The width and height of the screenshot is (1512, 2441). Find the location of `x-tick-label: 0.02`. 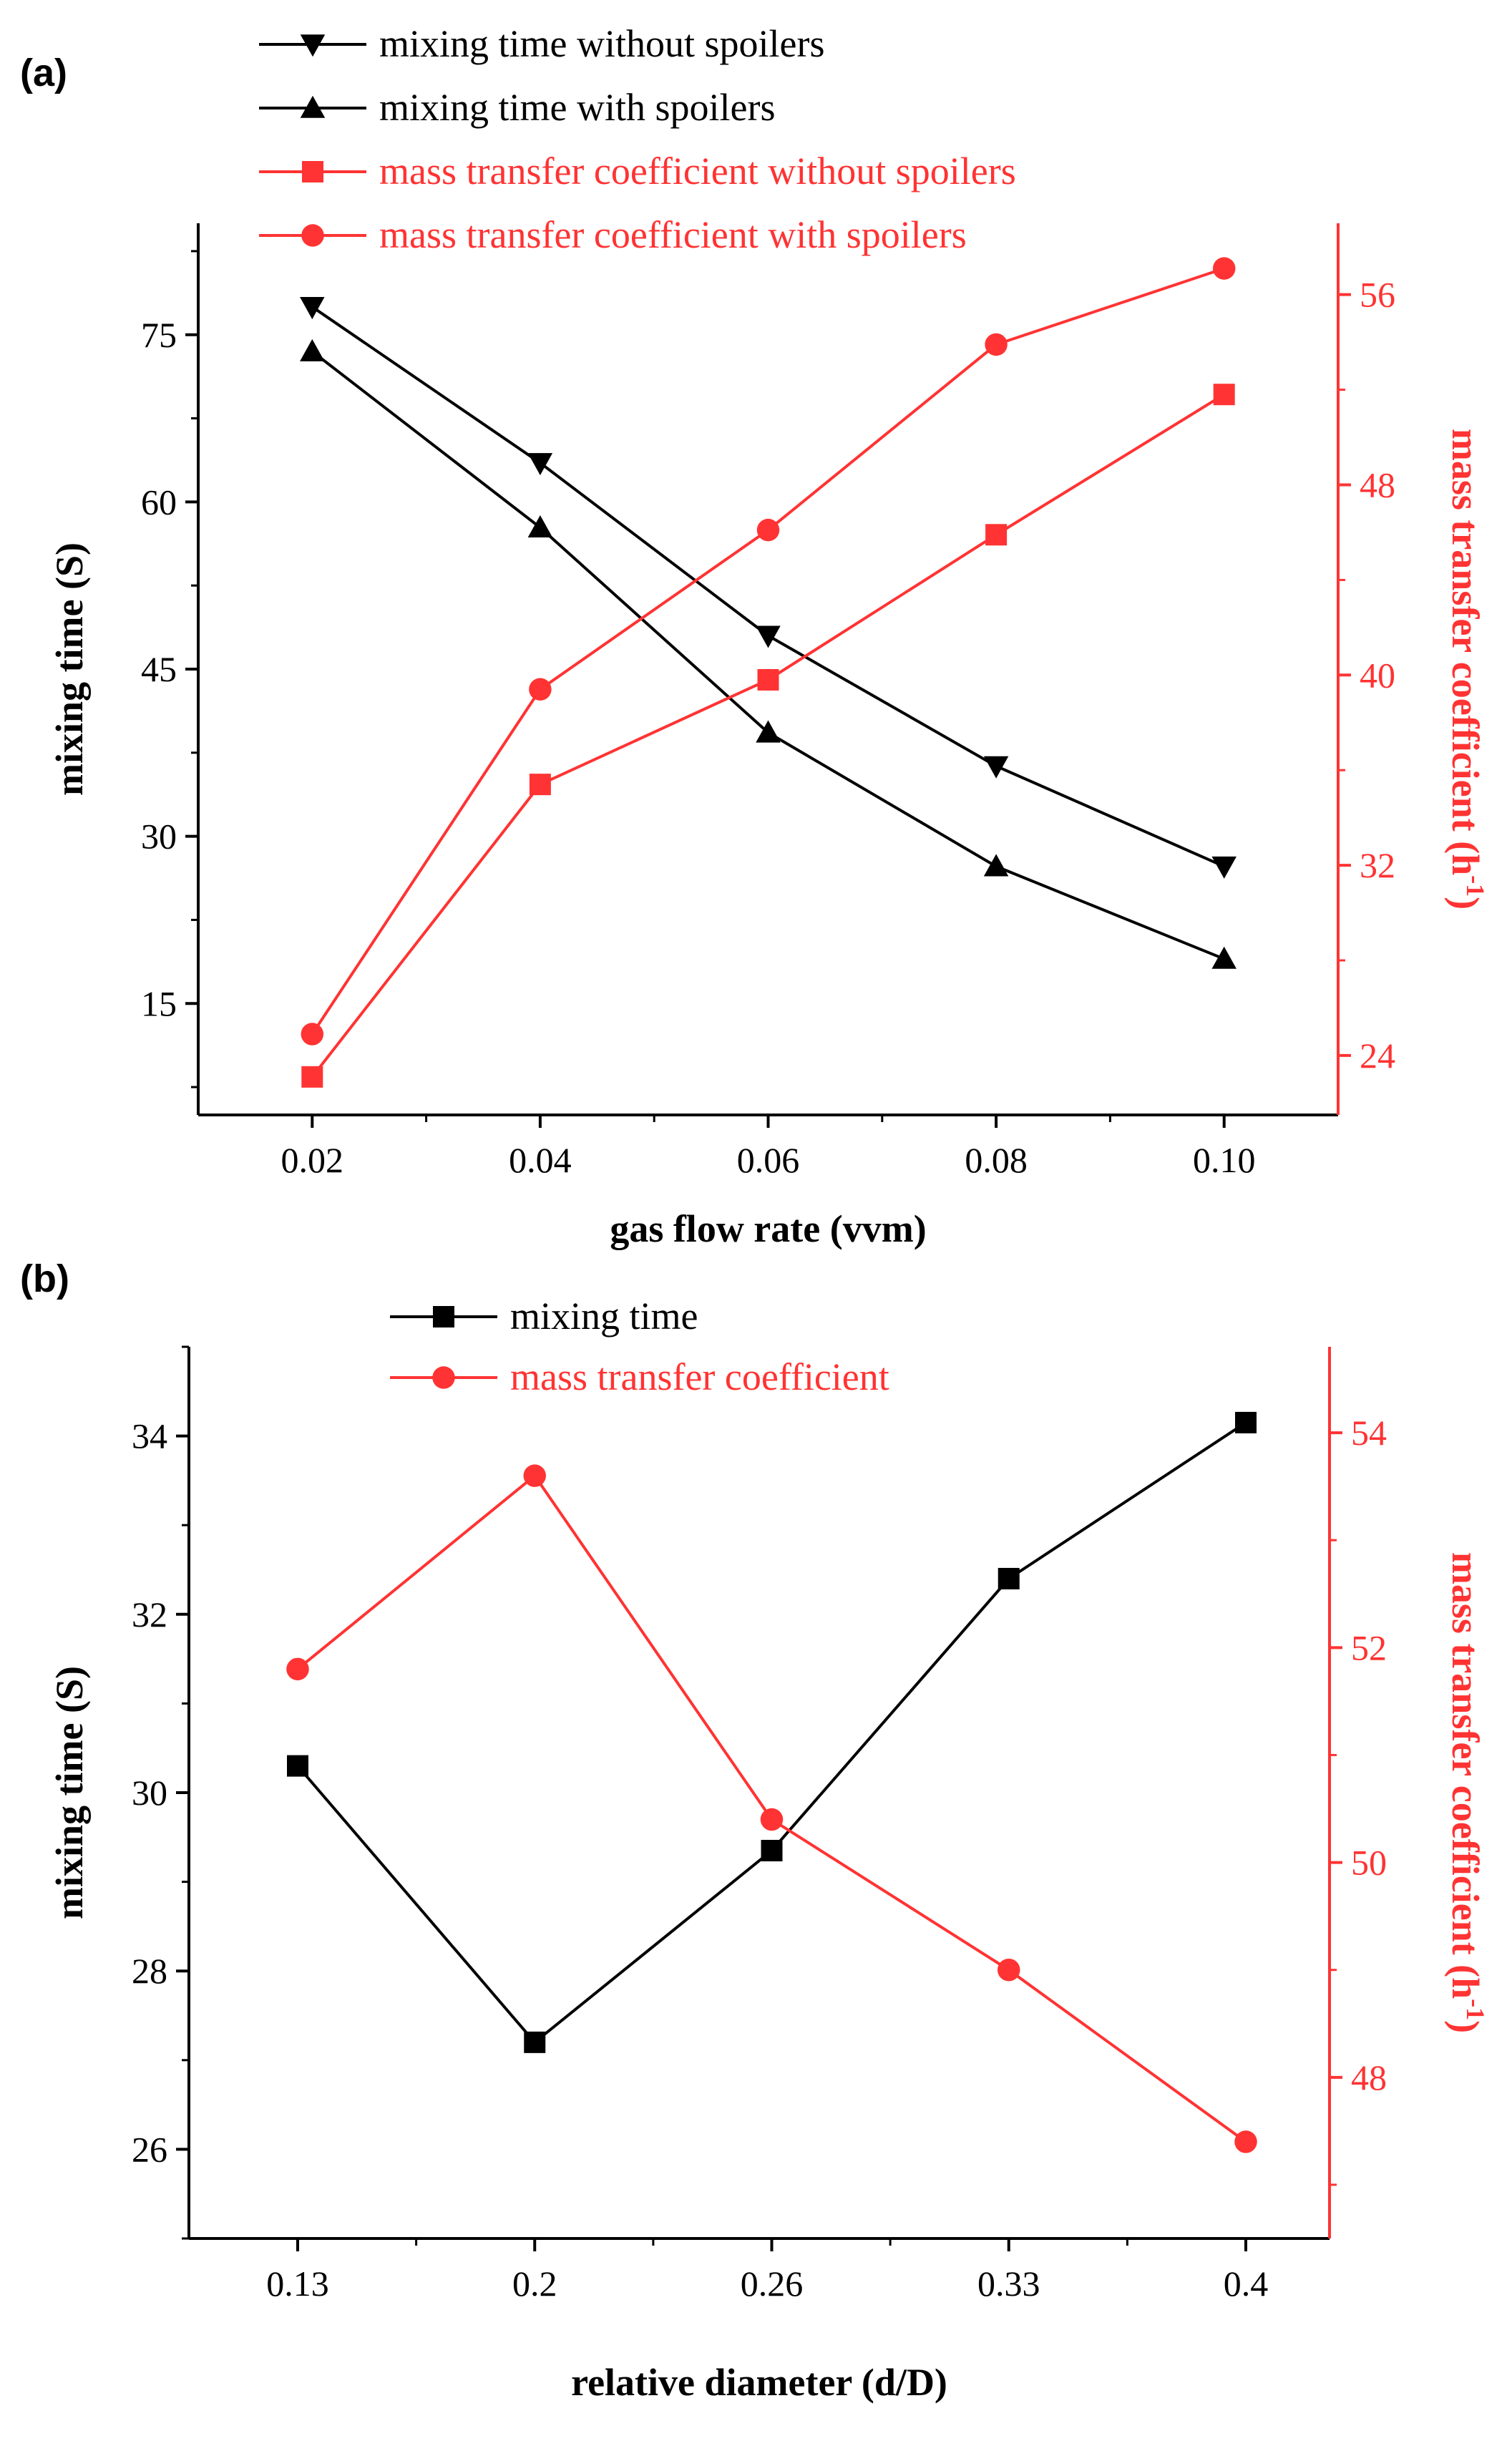

x-tick-label: 0.02 is located at coordinates (312, 1160).